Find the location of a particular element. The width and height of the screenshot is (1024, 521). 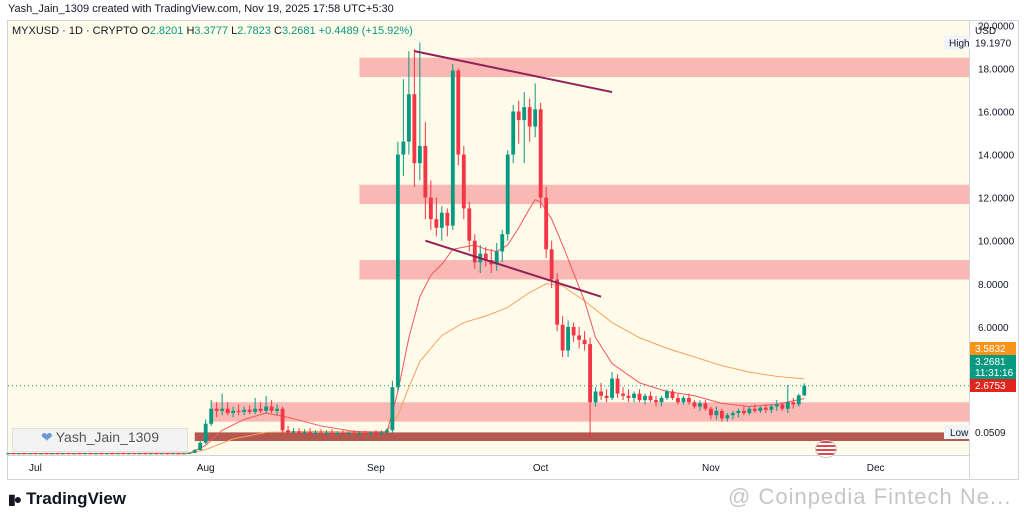

ma-slow-badge is located at coordinates (993, 348).